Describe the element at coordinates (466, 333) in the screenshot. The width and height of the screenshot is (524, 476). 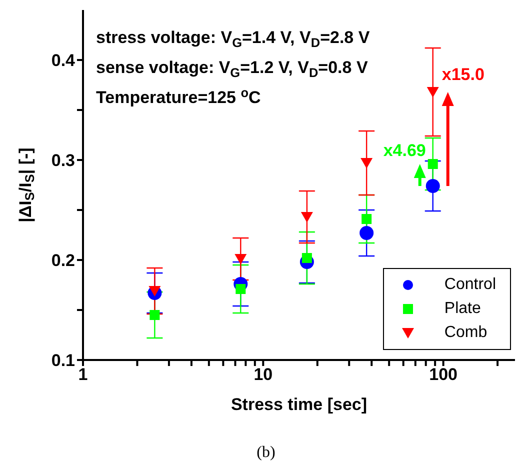
I see `legend-label: Comb` at that location.